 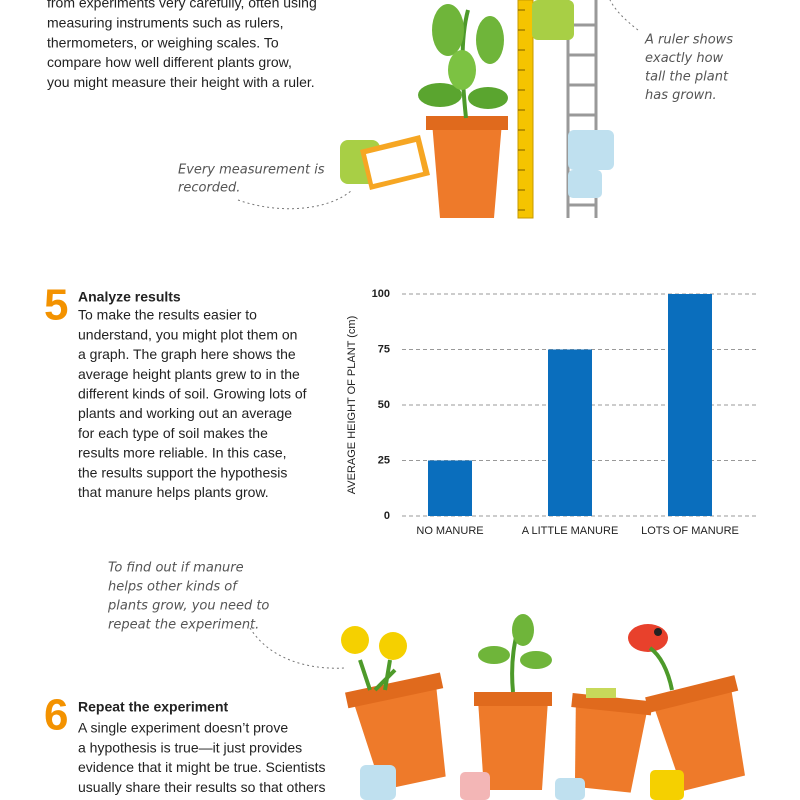 I want to click on section-heading: Analyze results, so click(x=129, y=297).